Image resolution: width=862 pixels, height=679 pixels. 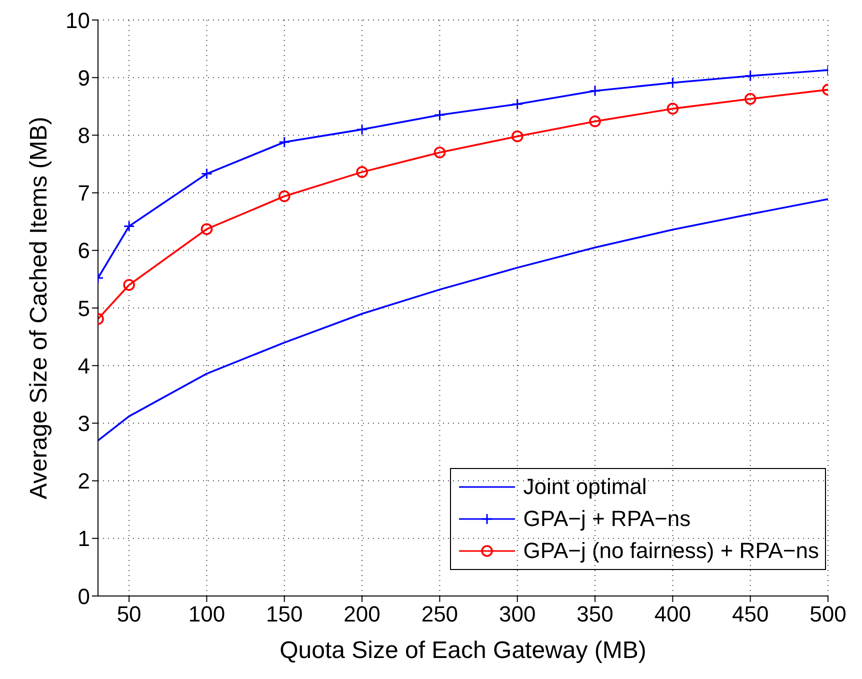 What do you see at coordinates (671, 551) in the screenshot?
I see `legend-label: GPA−j (no fairness) + RPA−ns` at bounding box center [671, 551].